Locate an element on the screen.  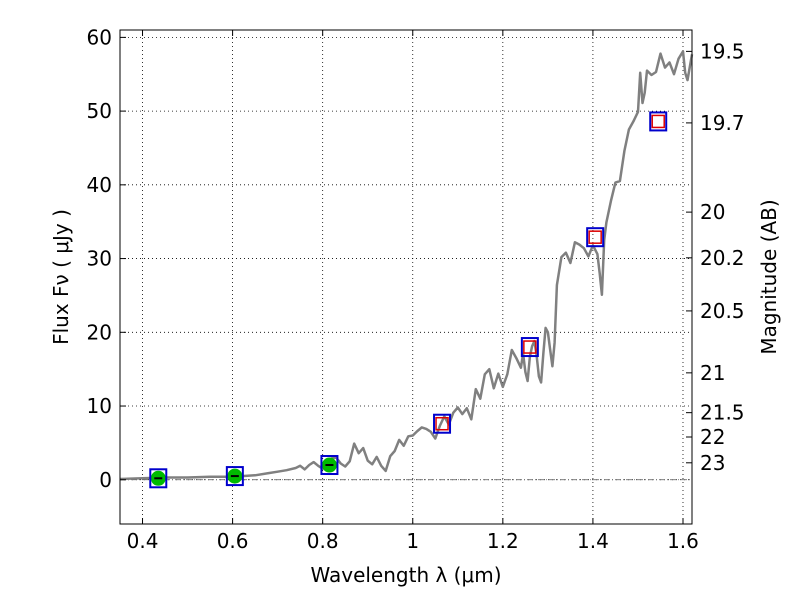
y-tick-label: 30 is located at coordinates (99, 259).